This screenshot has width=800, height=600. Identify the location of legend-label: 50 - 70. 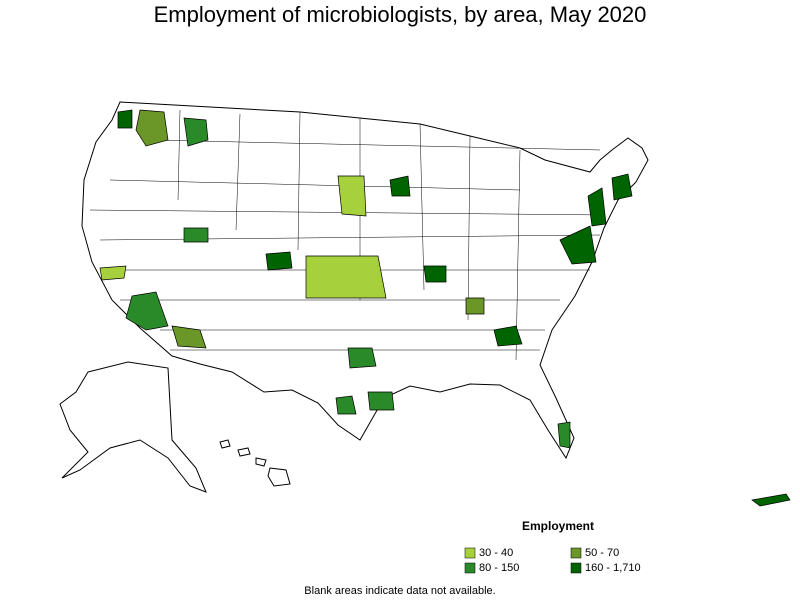
(602, 553).